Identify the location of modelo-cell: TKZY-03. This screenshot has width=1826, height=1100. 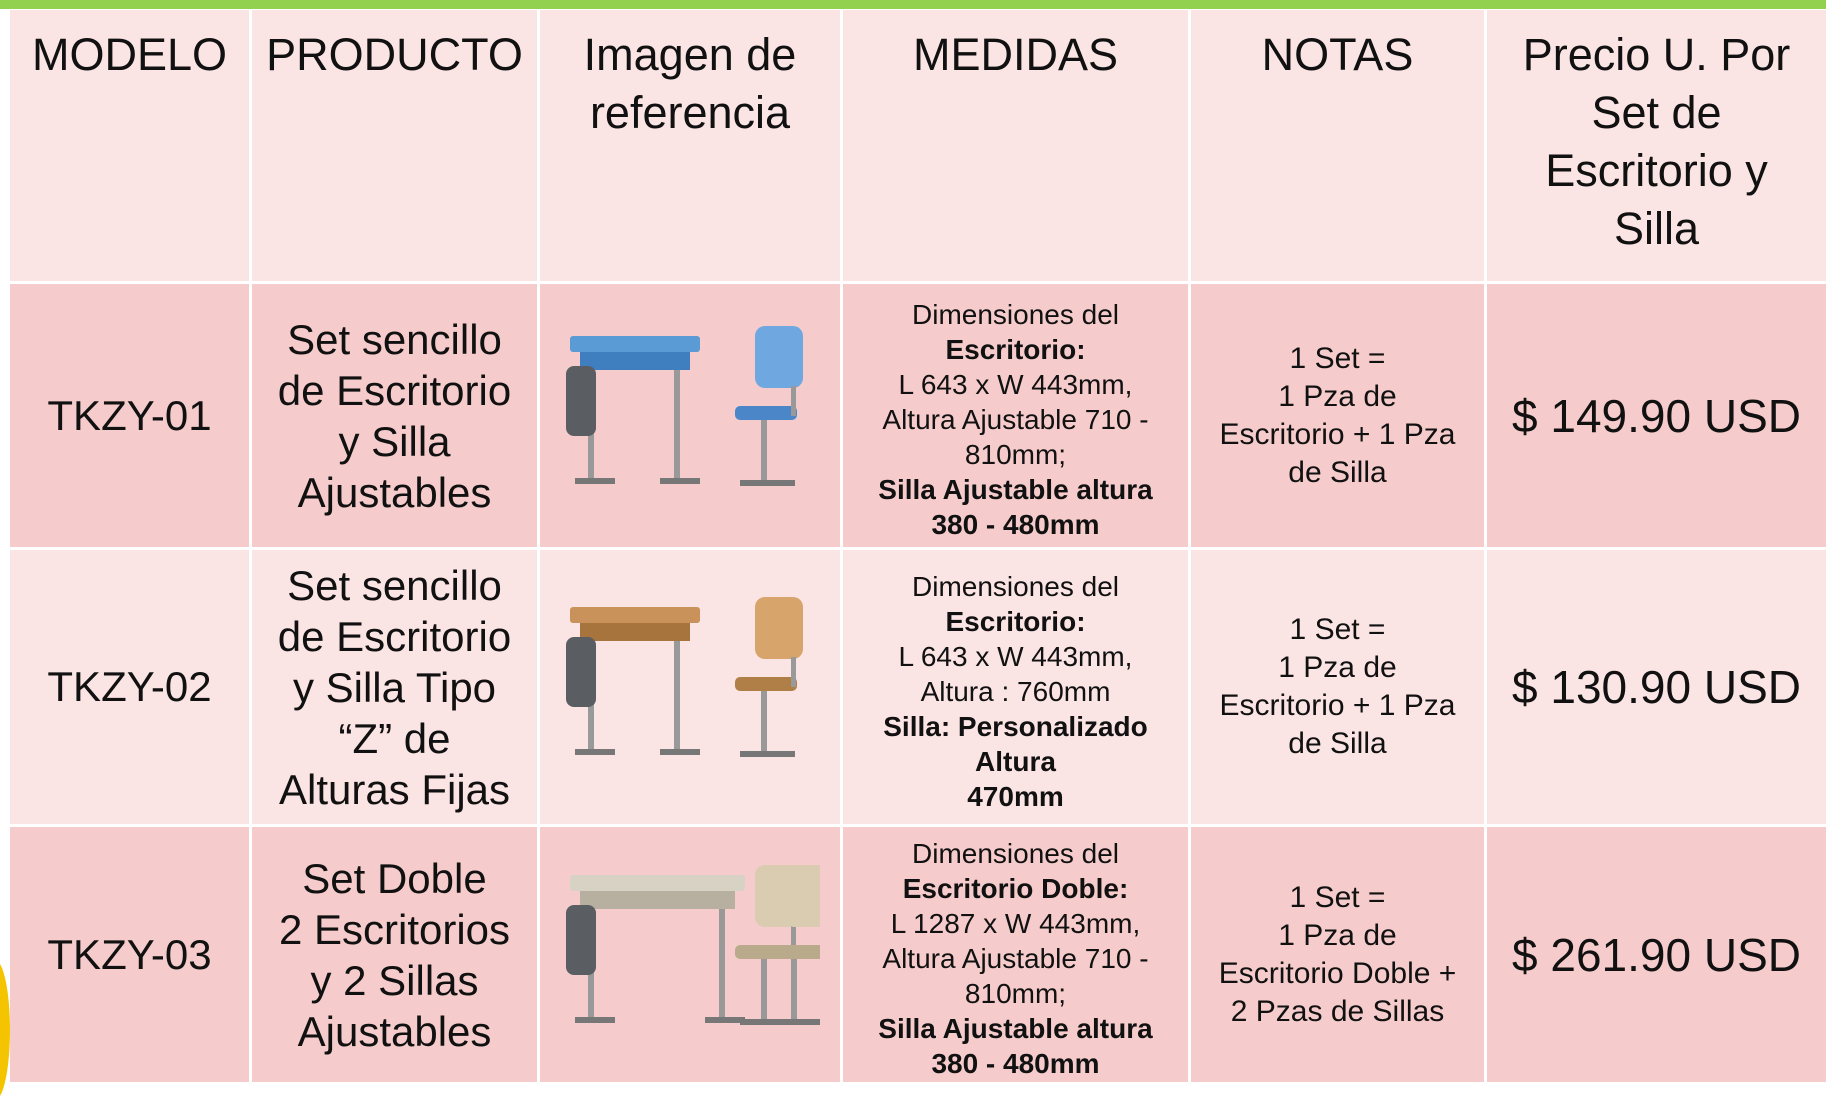
(129, 954).